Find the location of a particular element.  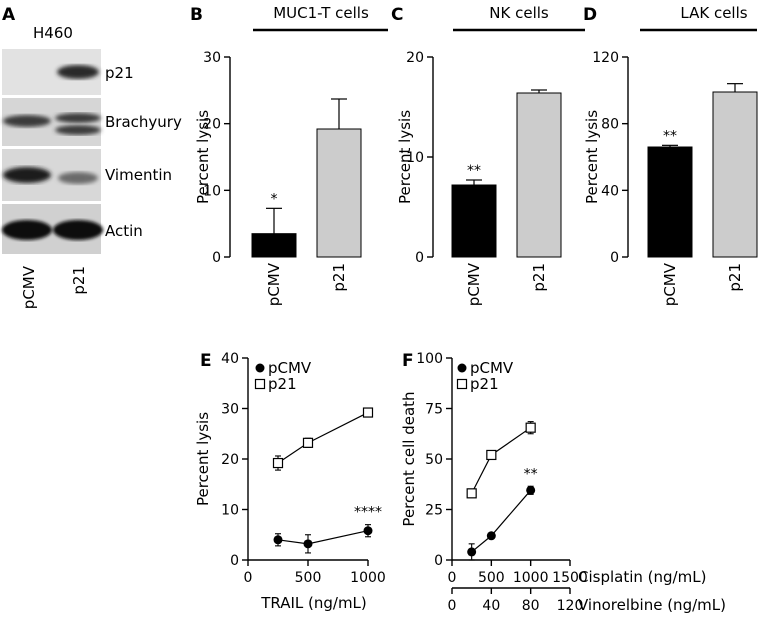

blot-lane-label: p21 is located at coordinates (79, 280).